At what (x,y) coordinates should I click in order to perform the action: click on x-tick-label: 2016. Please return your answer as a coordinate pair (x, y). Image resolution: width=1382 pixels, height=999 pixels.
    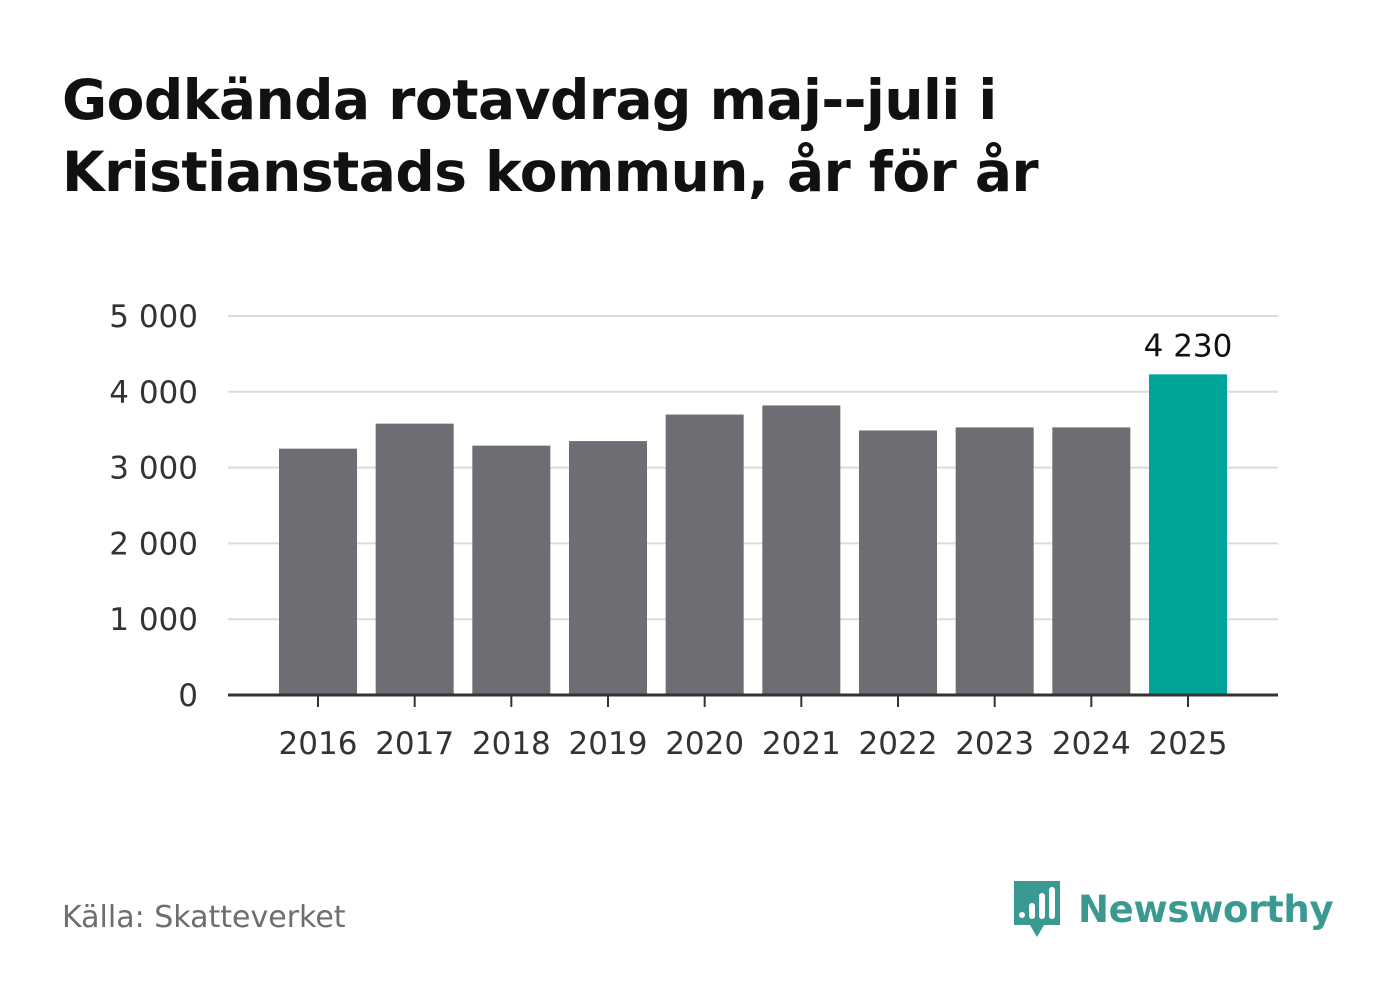
    Looking at the image, I should click on (318, 744).